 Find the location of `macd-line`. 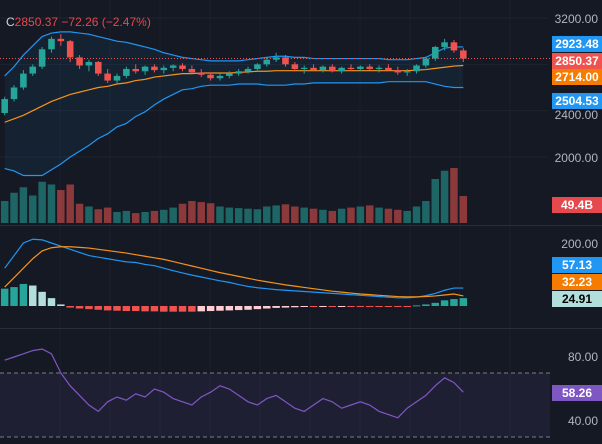

macd-line is located at coordinates (234, 268).